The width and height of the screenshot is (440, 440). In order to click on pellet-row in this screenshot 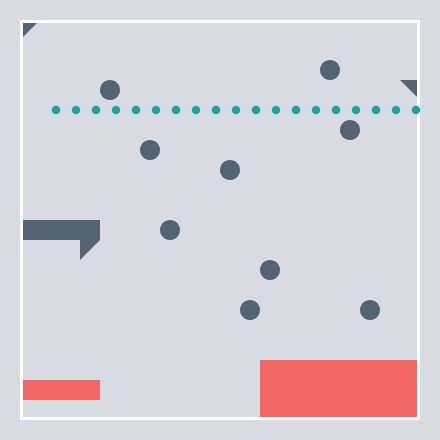, I will do `click(236, 110)`.